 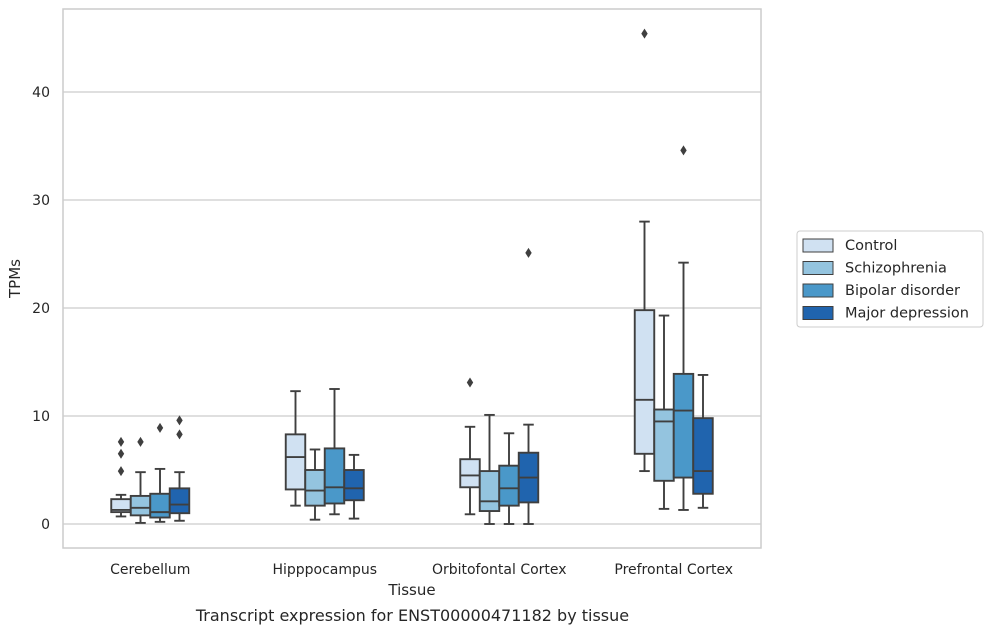 I want to click on box-prefrontal-cortex-bipolar-disorder, so click(x=683, y=328).